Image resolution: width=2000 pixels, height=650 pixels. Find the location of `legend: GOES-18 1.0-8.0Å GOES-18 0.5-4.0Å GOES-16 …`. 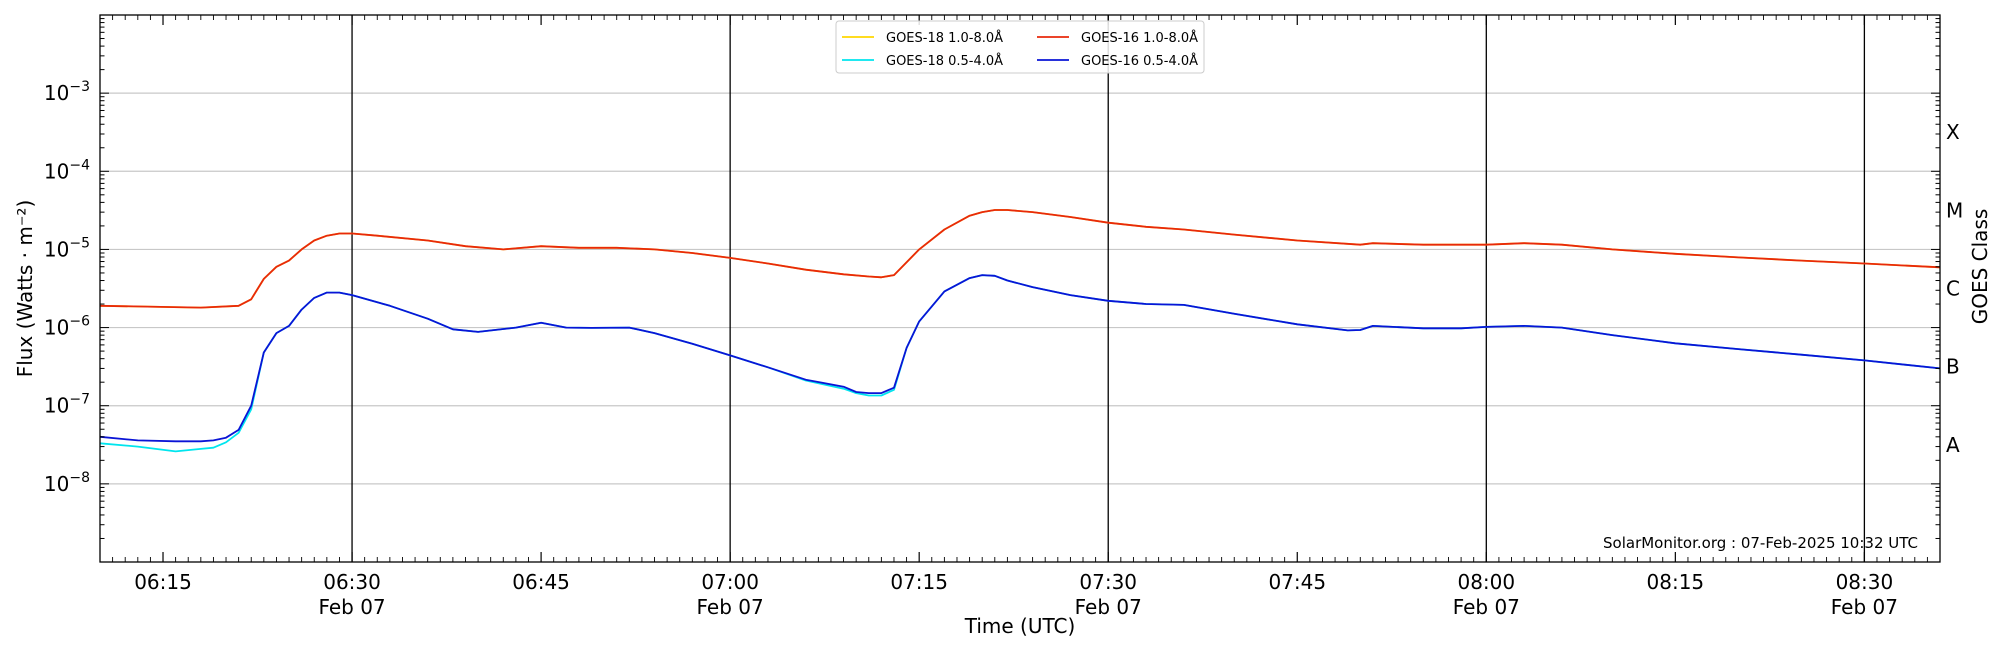

legend: GOES-18 1.0-8.0Å GOES-18 0.5-4.0Å GOES-16 … is located at coordinates (1020, 47).